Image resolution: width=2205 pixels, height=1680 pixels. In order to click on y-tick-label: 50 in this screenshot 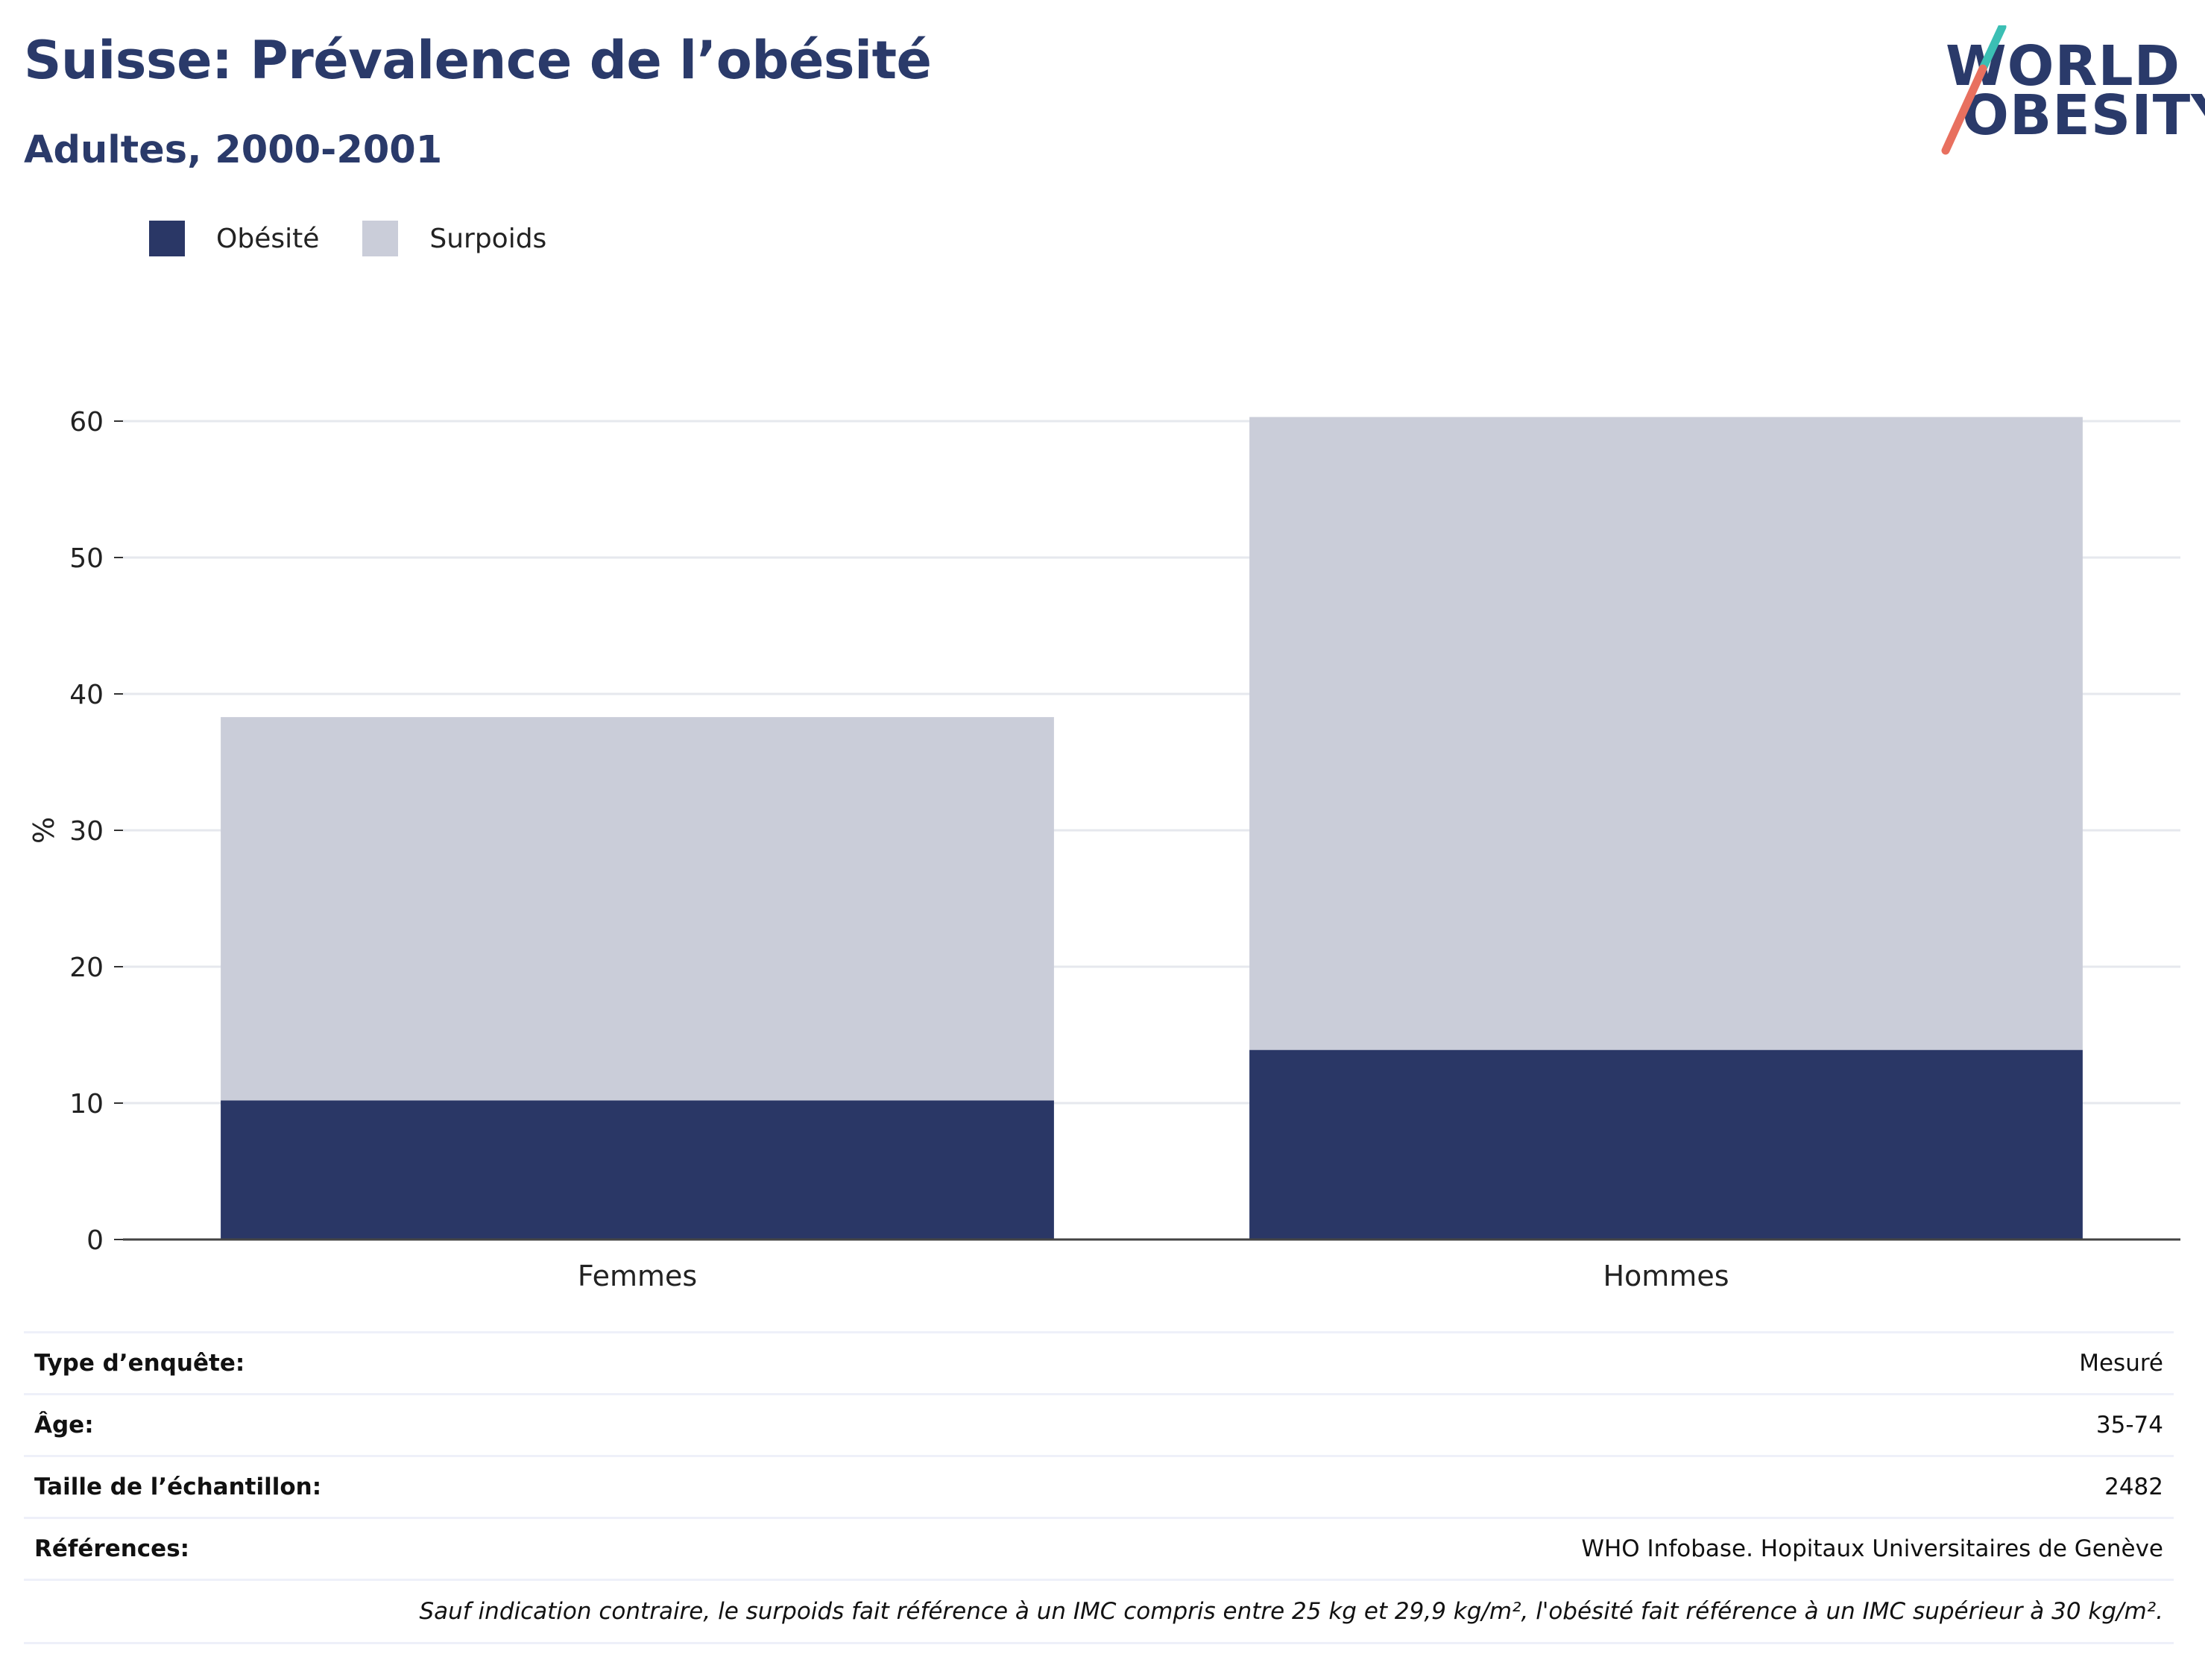, I will do `click(86, 558)`.